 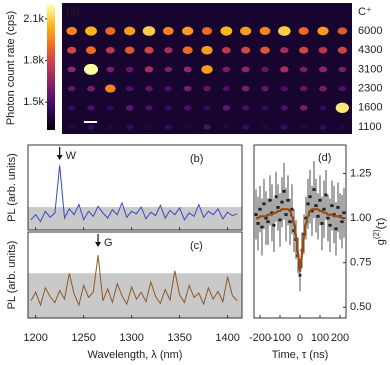 I want to click on row-labels-title: C⁺, so click(x=365, y=12).